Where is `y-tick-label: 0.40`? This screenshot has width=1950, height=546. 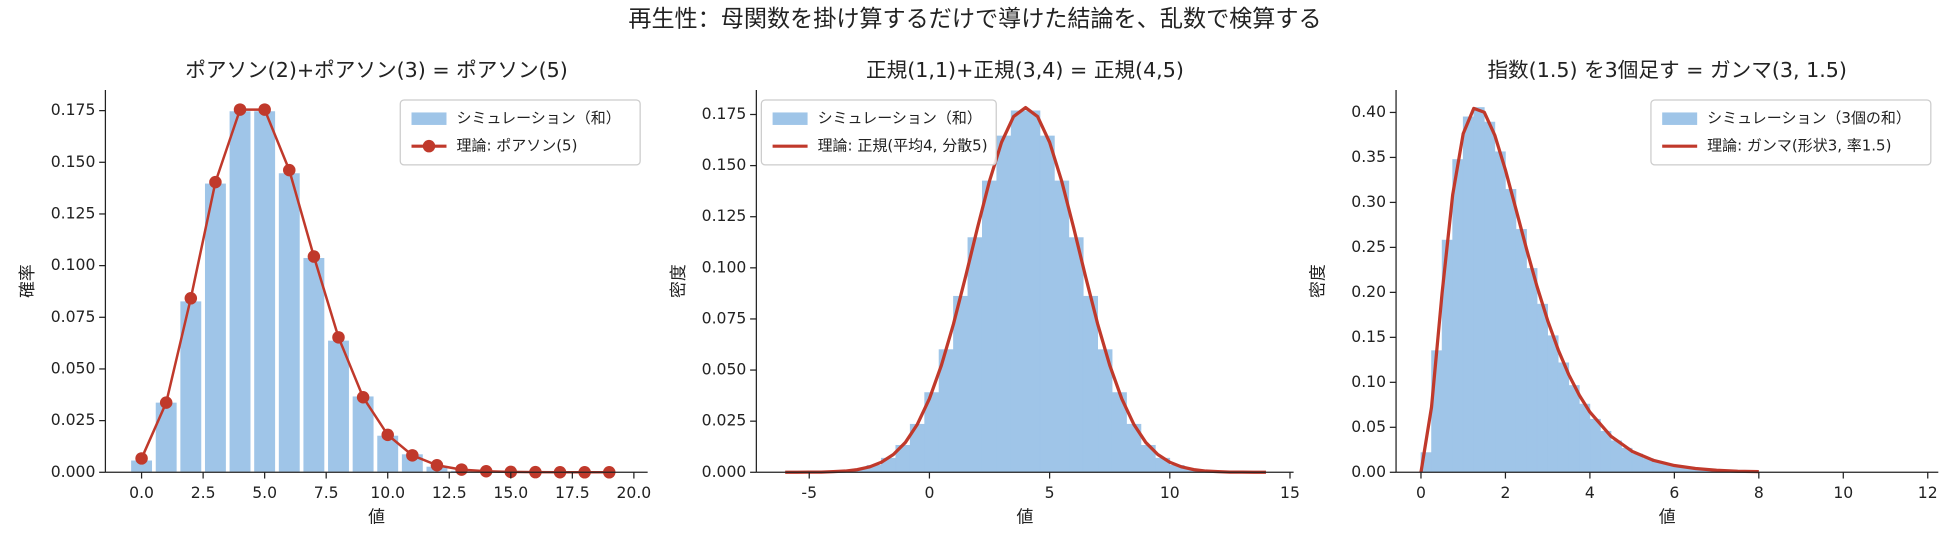 y-tick-label: 0.40 is located at coordinates (1368, 112).